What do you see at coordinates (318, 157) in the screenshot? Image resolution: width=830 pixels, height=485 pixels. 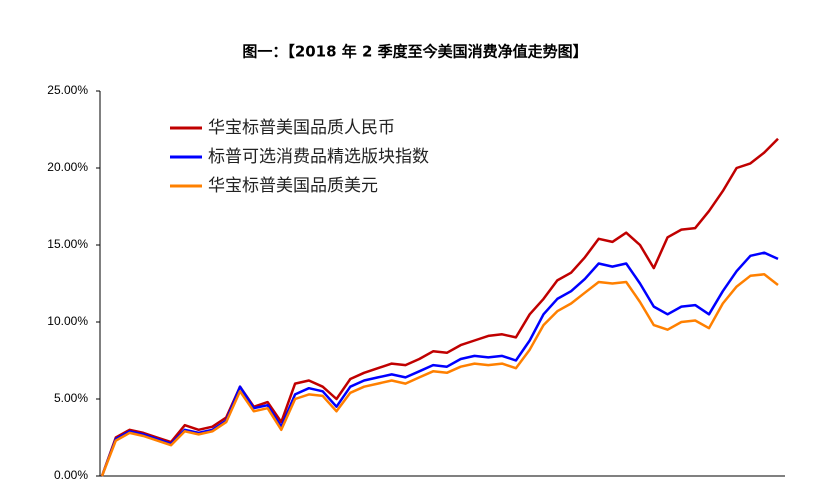 I see `legend-label: 标普可选消费品精选版块指数` at bounding box center [318, 157].